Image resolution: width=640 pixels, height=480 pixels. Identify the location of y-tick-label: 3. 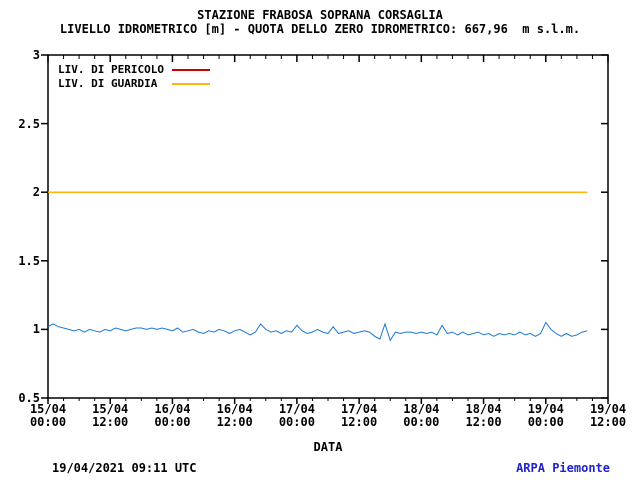
(36, 55).